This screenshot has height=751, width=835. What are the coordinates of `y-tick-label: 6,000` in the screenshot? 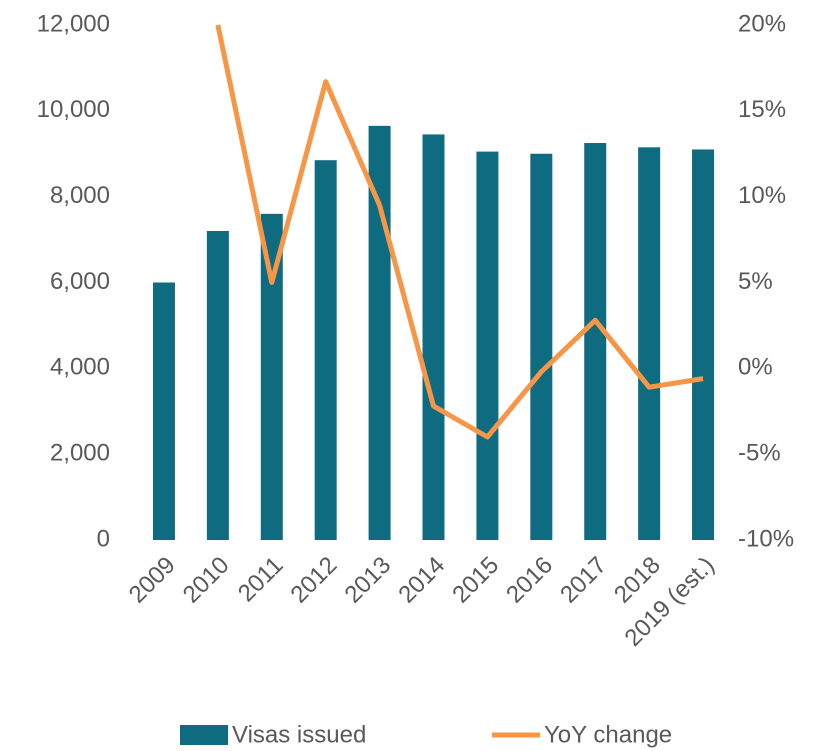 It's located at (80, 281).